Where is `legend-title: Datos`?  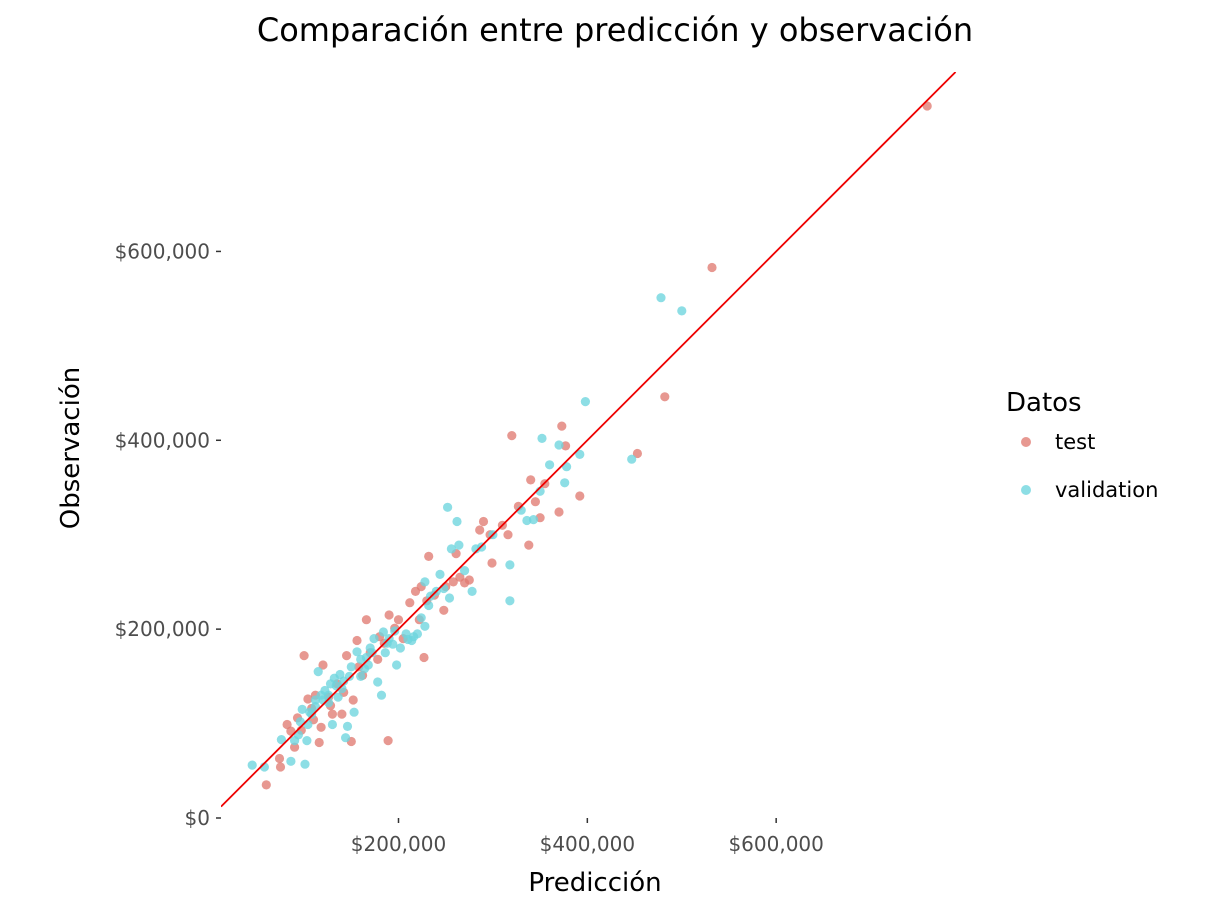
legend-title: Datos is located at coordinates (1044, 403).